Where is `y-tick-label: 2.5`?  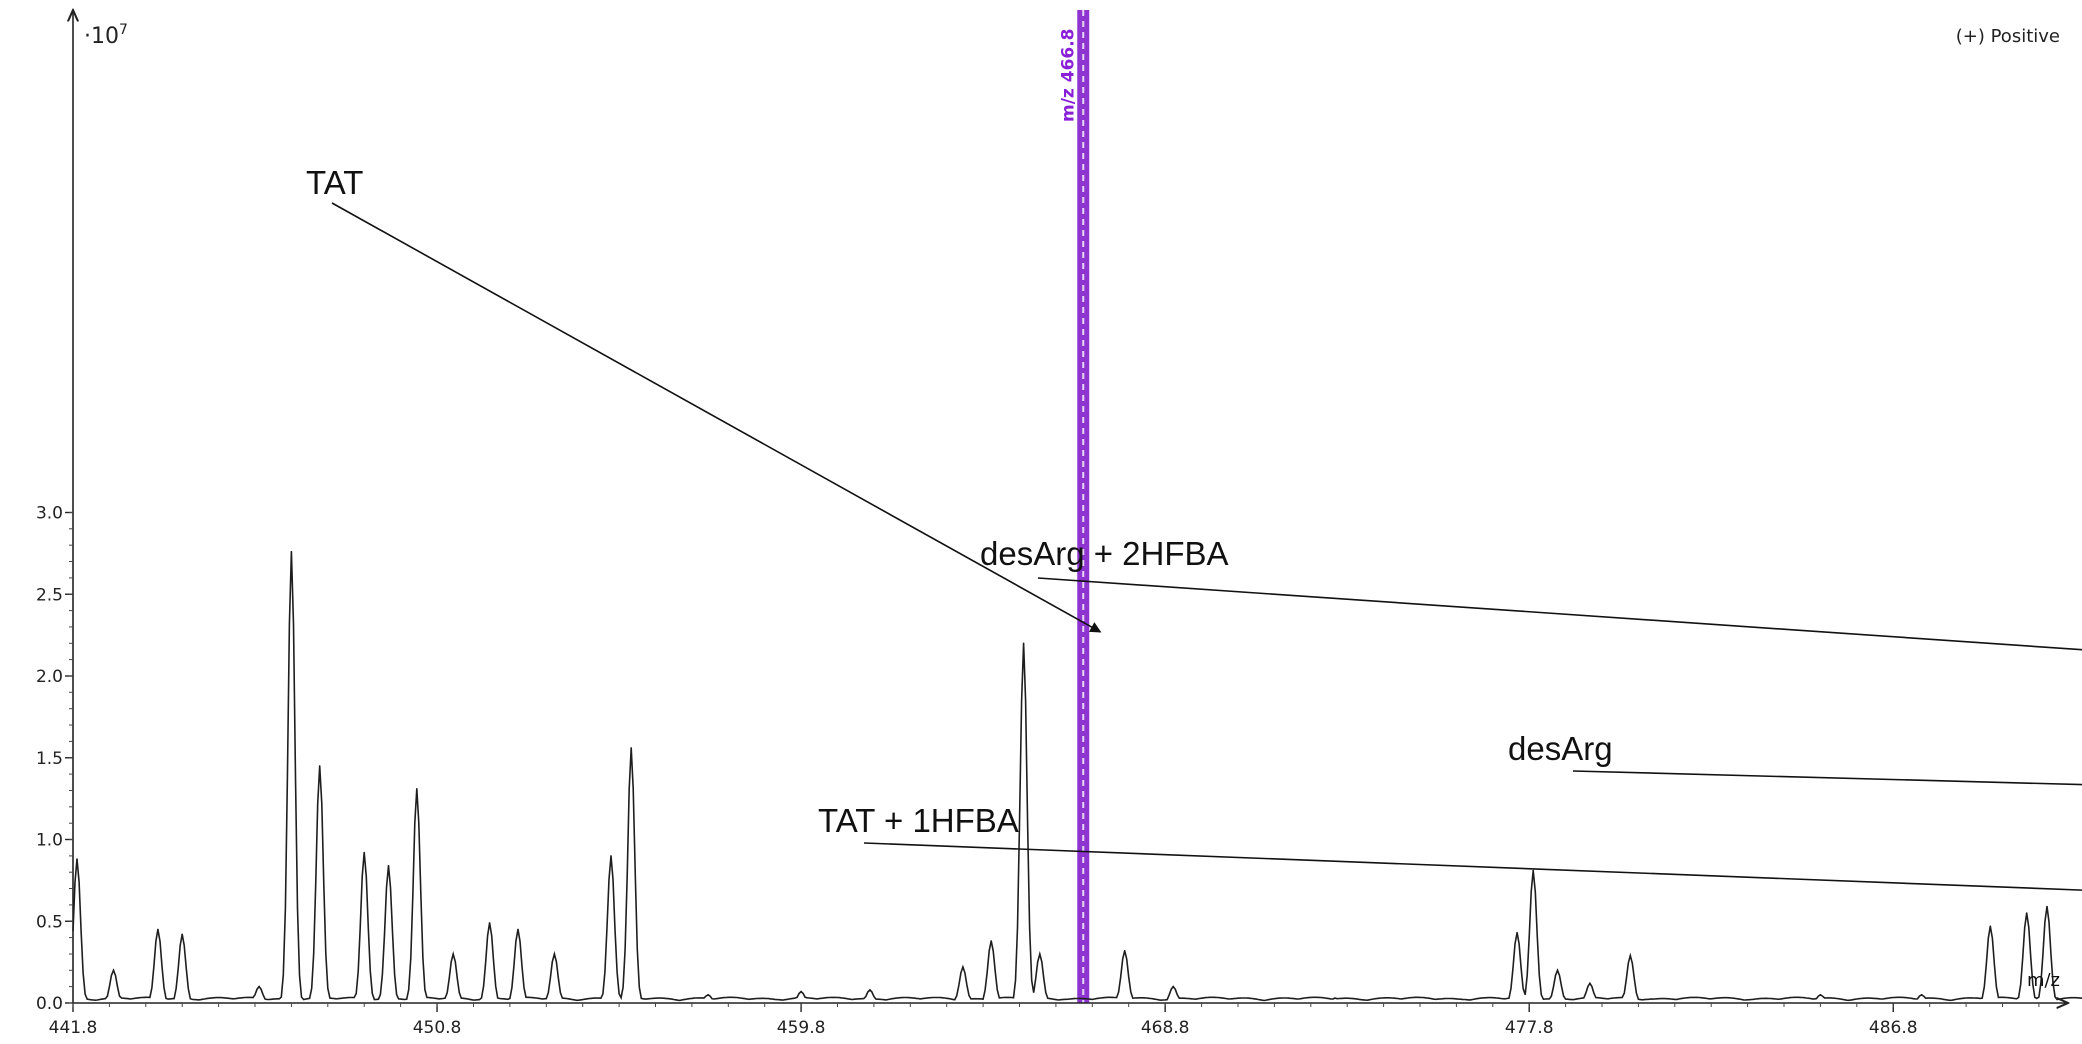 y-tick-label: 2.5 is located at coordinates (49, 595).